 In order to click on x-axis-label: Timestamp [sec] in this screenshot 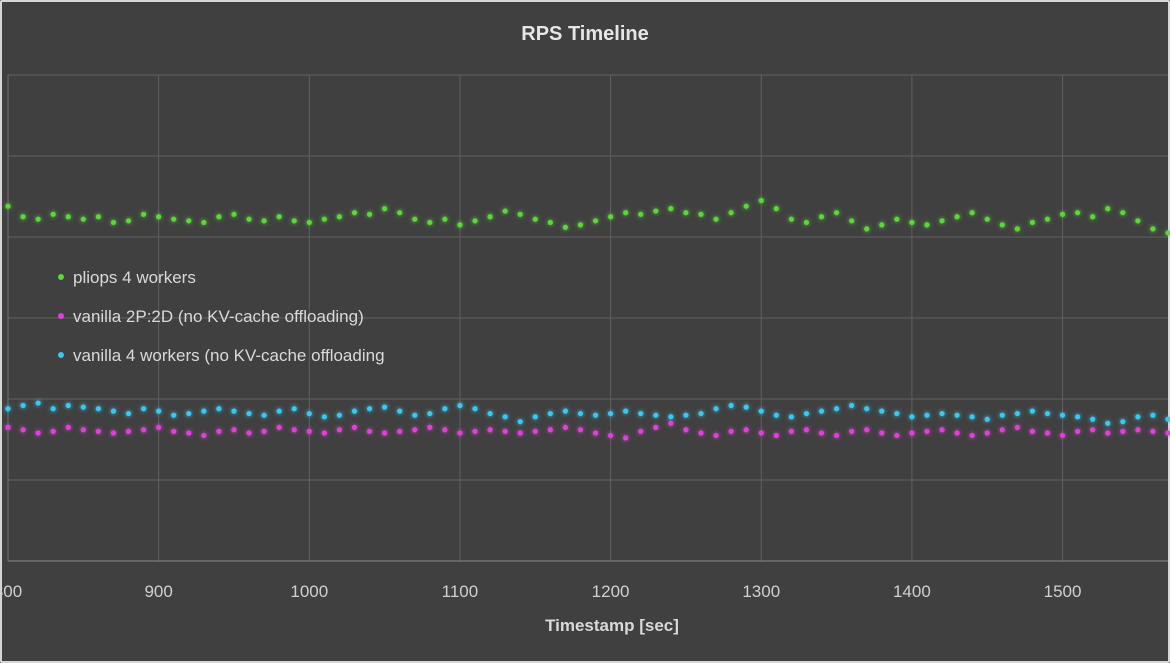, I will do `click(612, 625)`.